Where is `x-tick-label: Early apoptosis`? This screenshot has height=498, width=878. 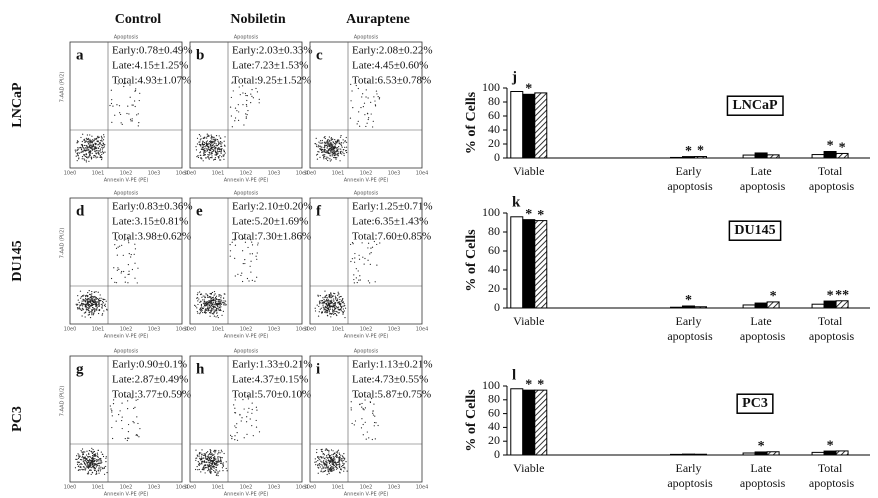 x-tick-label: Early apoptosis is located at coordinates (688, 178).